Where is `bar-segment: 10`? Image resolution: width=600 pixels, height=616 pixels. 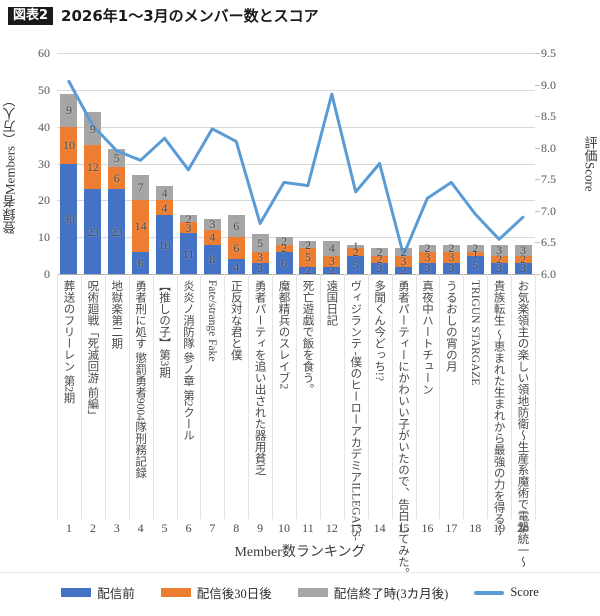
bar-segment: 10 is located at coordinates (69, 145).